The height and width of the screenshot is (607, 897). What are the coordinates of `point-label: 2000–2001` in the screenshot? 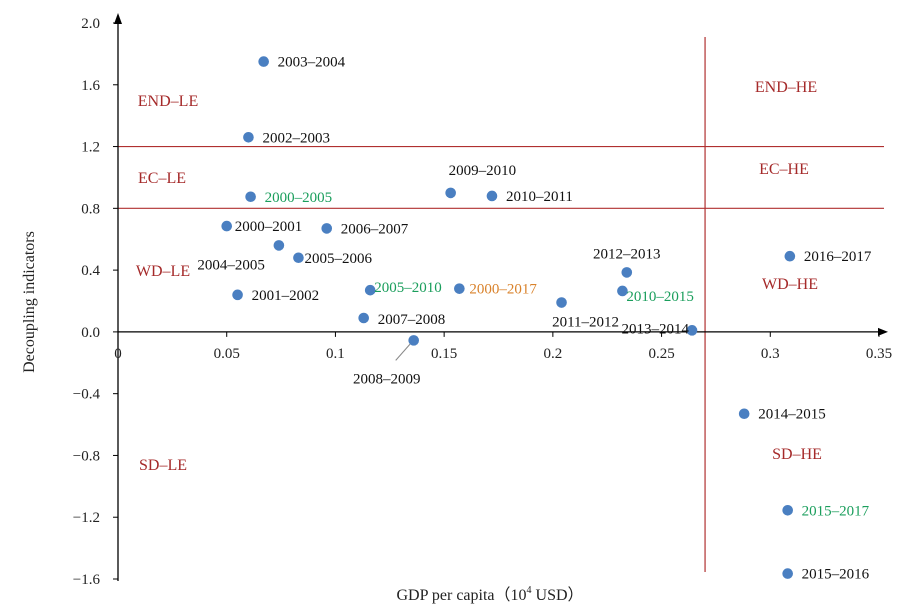 It's located at (269, 227).